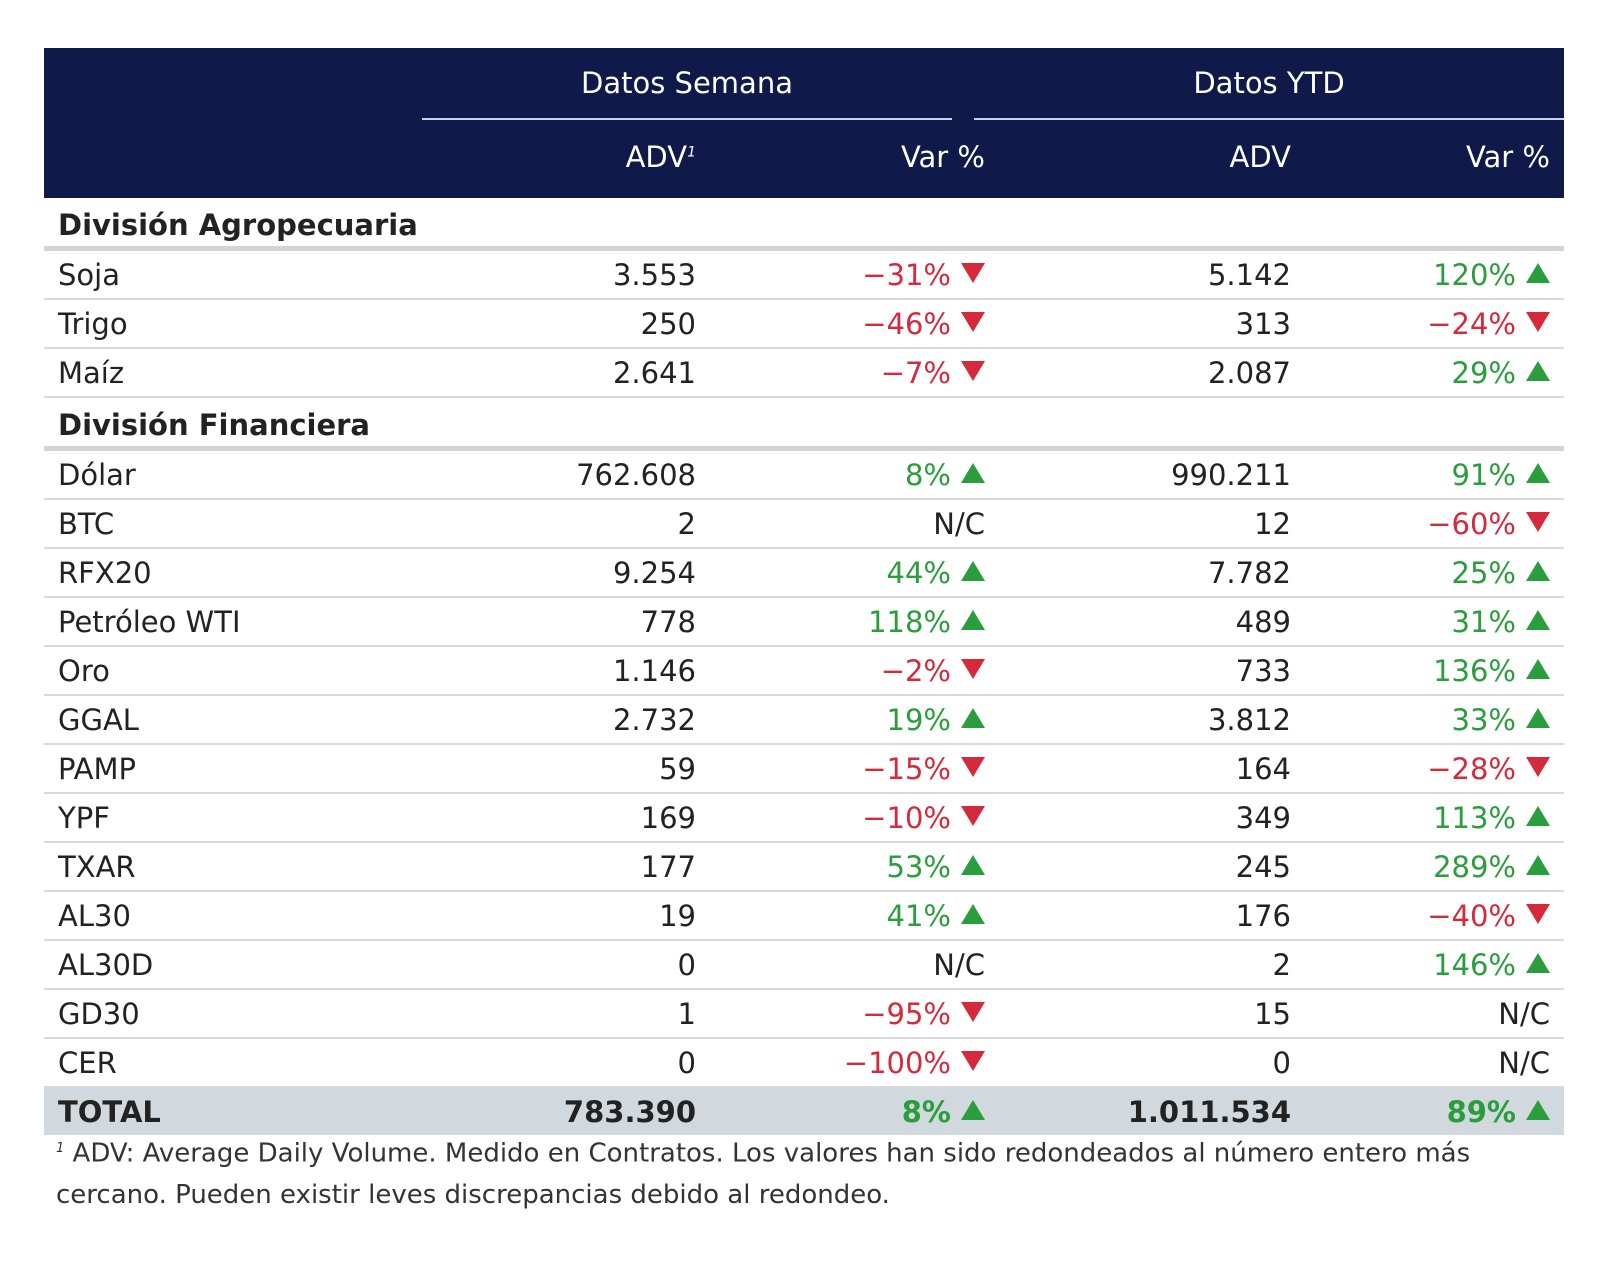  I want to click on section-header: División Agropecuaria, so click(804, 224).